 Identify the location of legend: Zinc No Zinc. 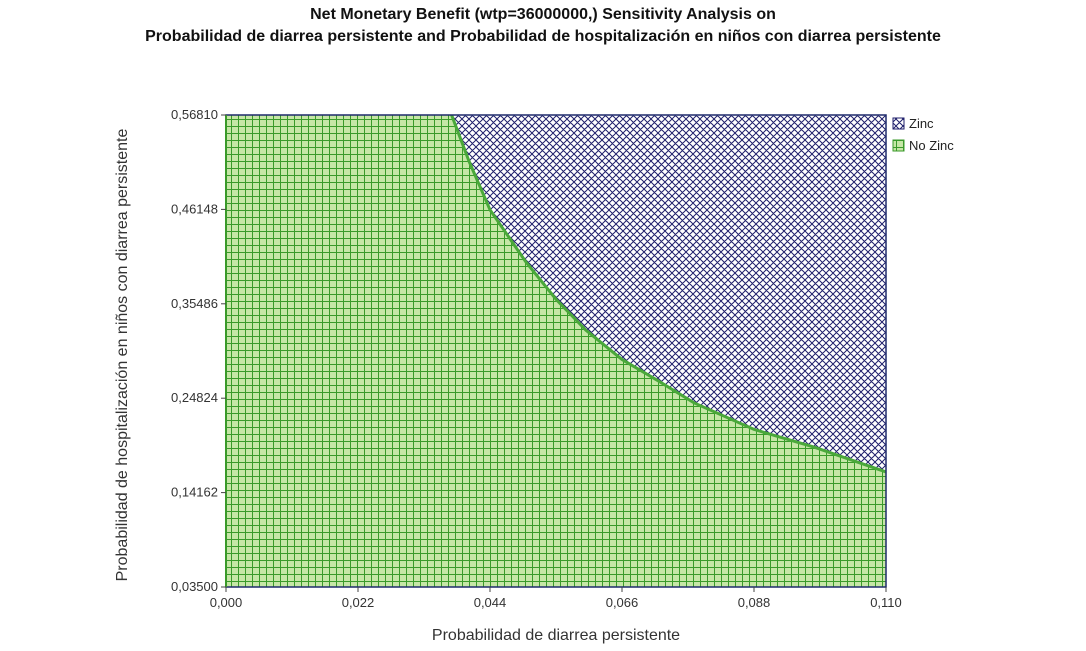
(923, 134).